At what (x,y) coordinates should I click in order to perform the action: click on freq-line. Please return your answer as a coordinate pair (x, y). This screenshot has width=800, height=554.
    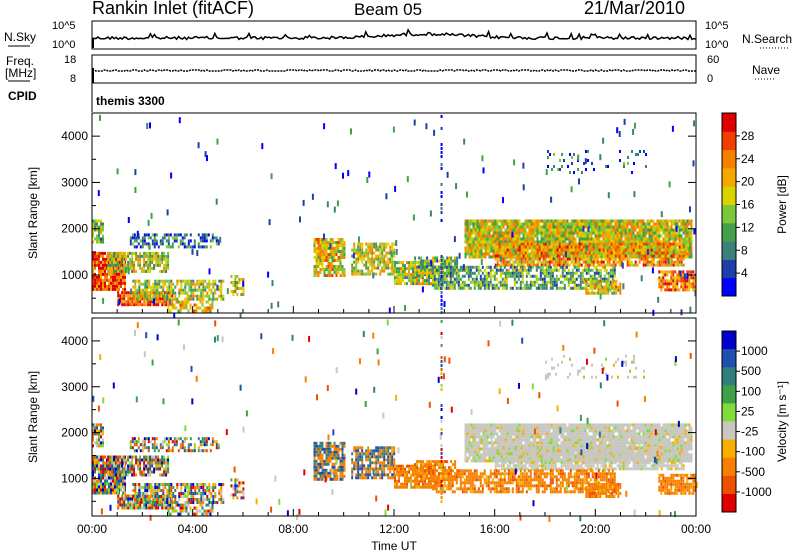
    Looking at the image, I should click on (394, 70).